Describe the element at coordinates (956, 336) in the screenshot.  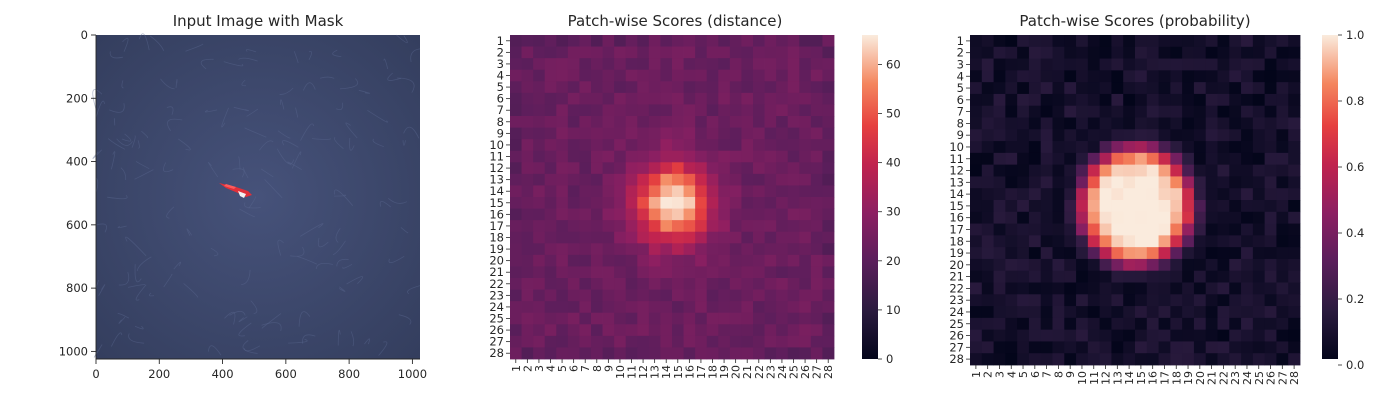
I see `row-label: 26` at that location.